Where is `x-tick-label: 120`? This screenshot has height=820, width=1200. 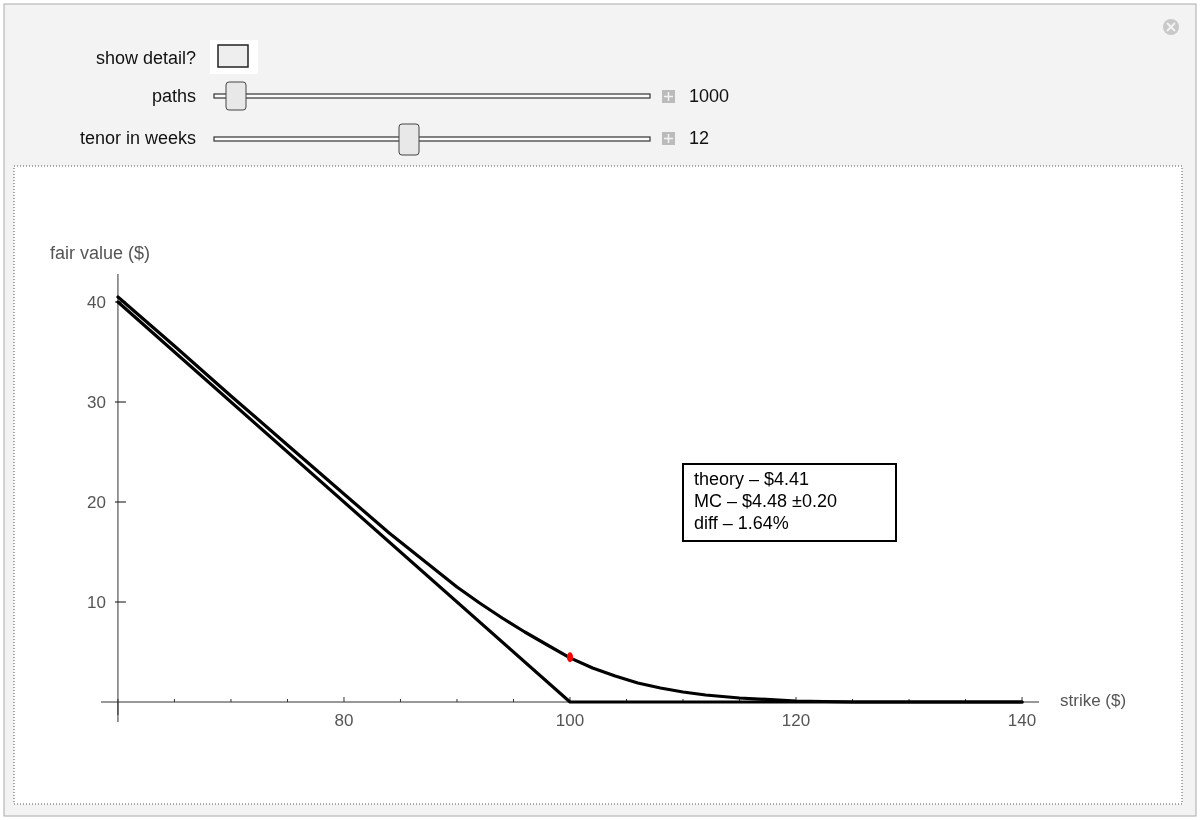
x-tick-label: 120 is located at coordinates (796, 720).